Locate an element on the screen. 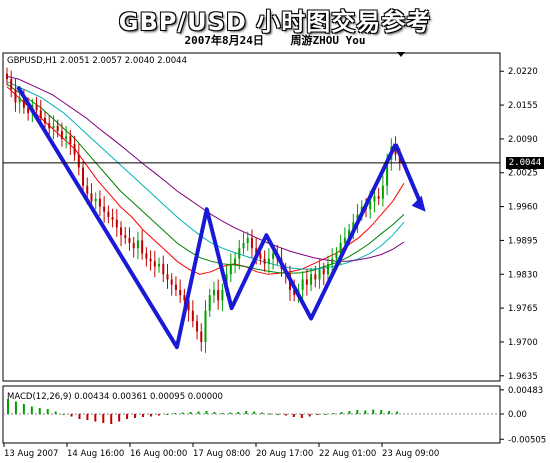  page-title: GBP/USD 小时图交易参考 is located at coordinates (275, 22).